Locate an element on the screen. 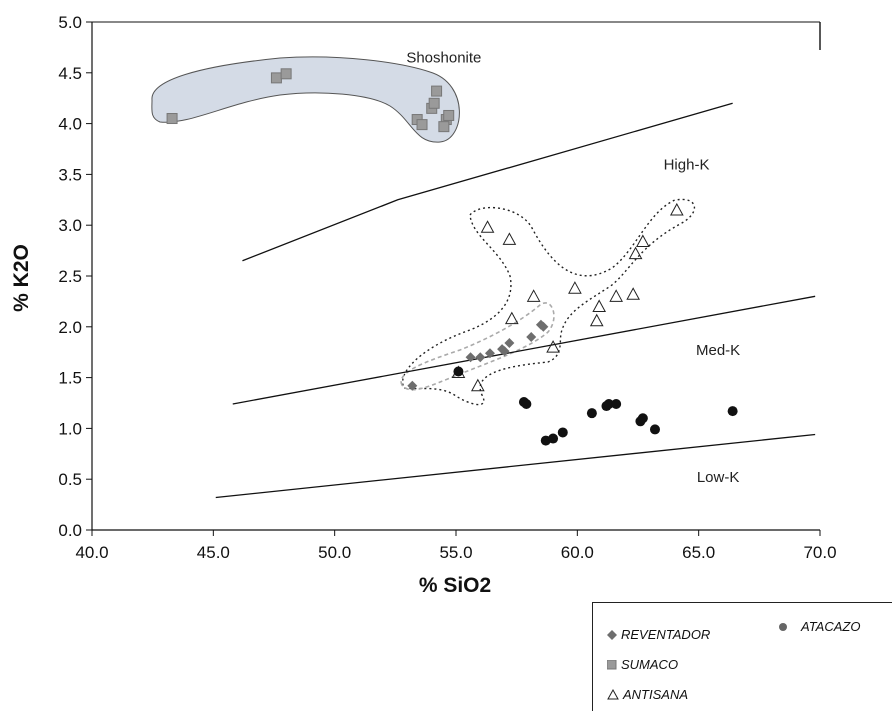 The image size is (892, 711). y-tick-label: 2.0 is located at coordinates (70, 327).